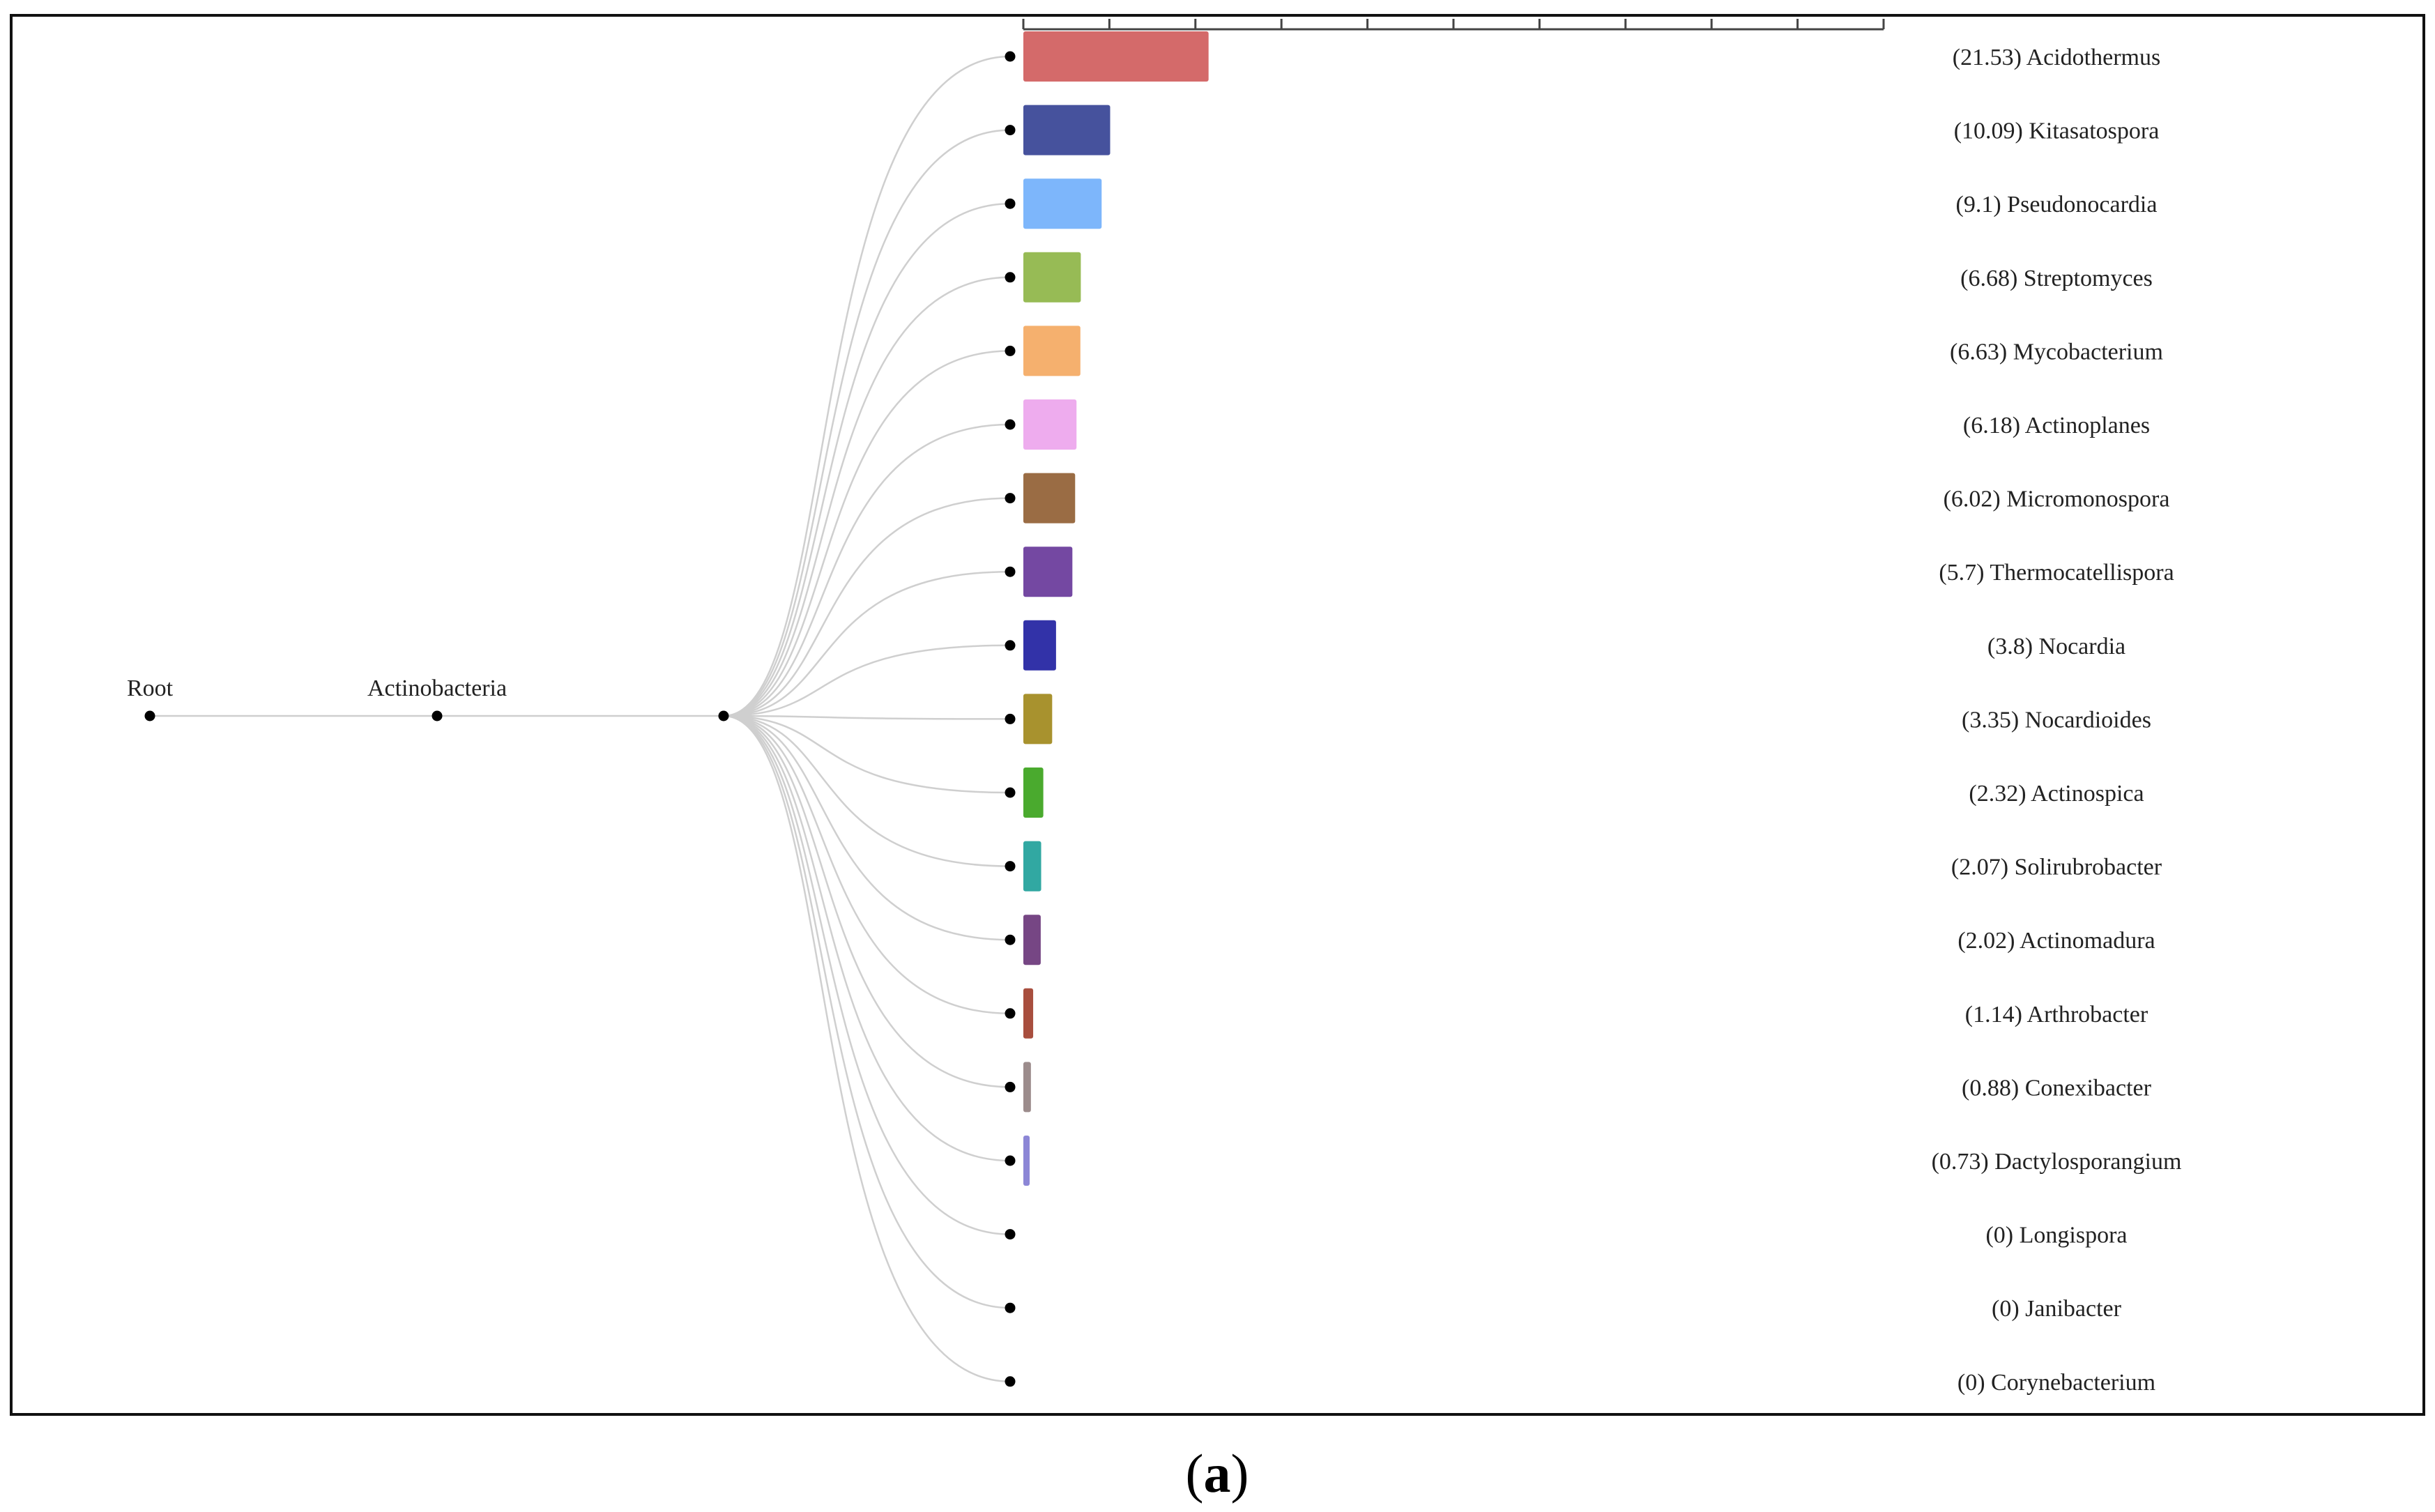  Describe the element at coordinates (2057, 204) in the screenshot. I see `category-label: (9.1) Pseudonocardia` at that location.